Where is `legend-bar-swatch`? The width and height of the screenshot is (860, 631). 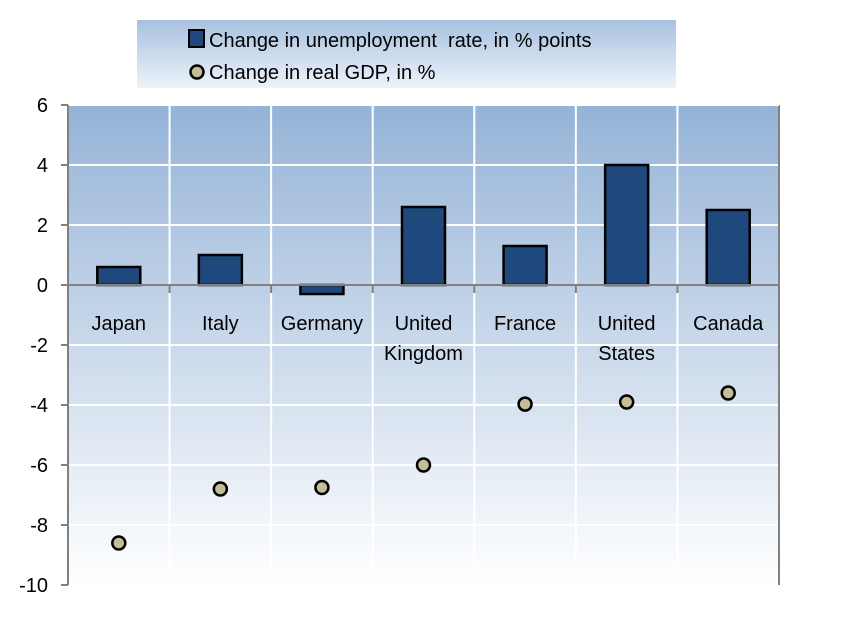
legend-bar-swatch is located at coordinates (196, 38).